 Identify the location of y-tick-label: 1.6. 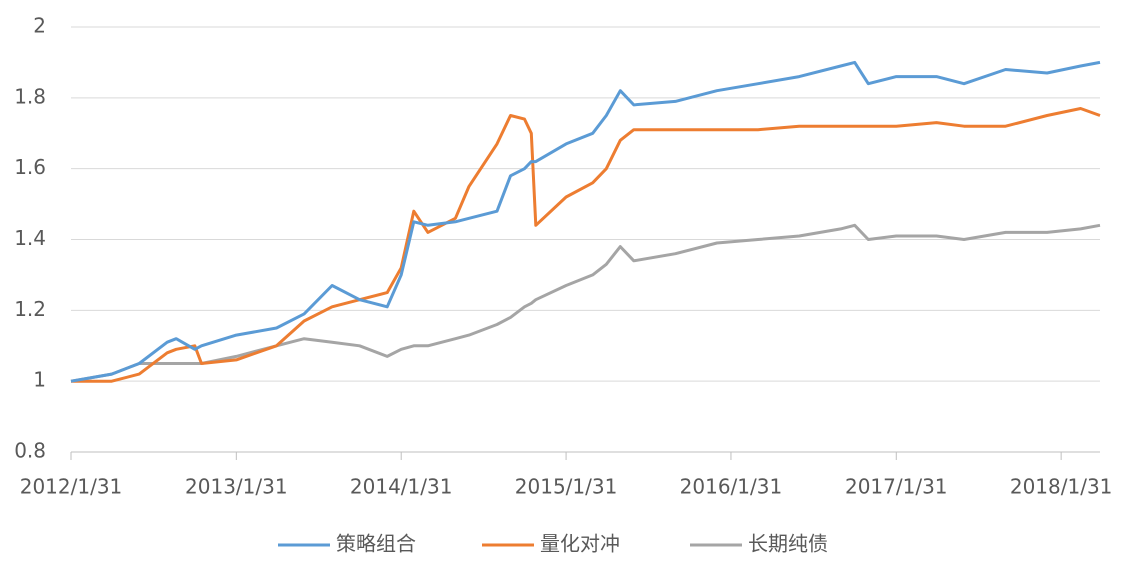
(30, 167).